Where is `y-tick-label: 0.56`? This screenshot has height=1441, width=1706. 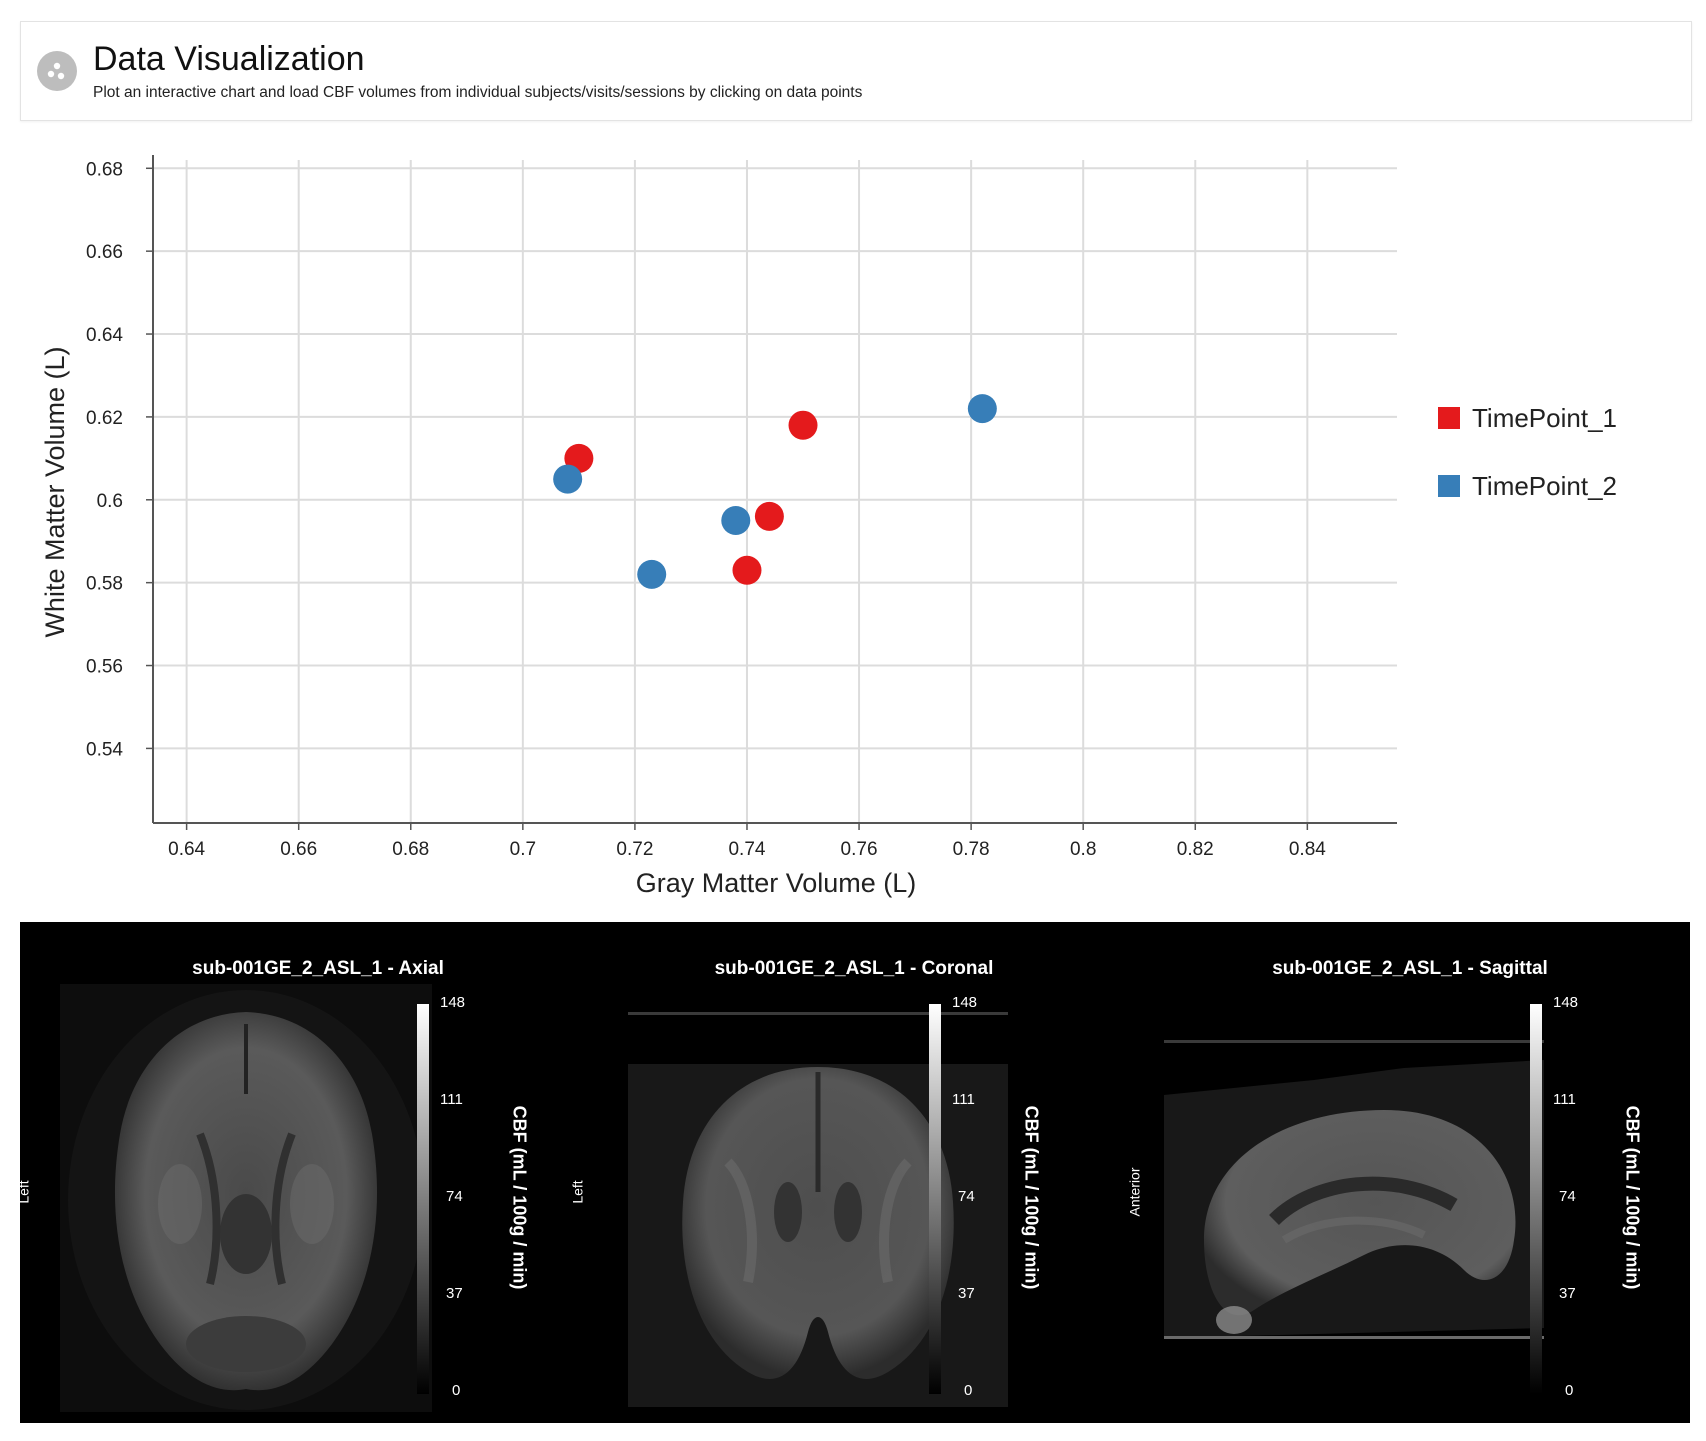
y-tick-label: 0.56 is located at coordinates (104, 667).